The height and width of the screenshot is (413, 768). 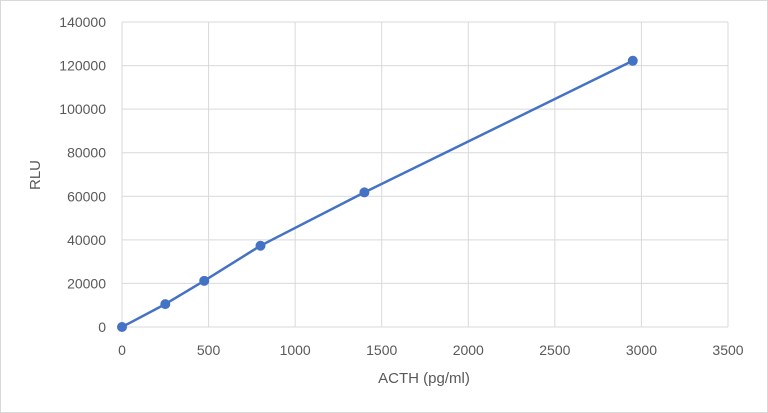 I want to click on x-tick-label: 1000, so click(x=295, y=350).